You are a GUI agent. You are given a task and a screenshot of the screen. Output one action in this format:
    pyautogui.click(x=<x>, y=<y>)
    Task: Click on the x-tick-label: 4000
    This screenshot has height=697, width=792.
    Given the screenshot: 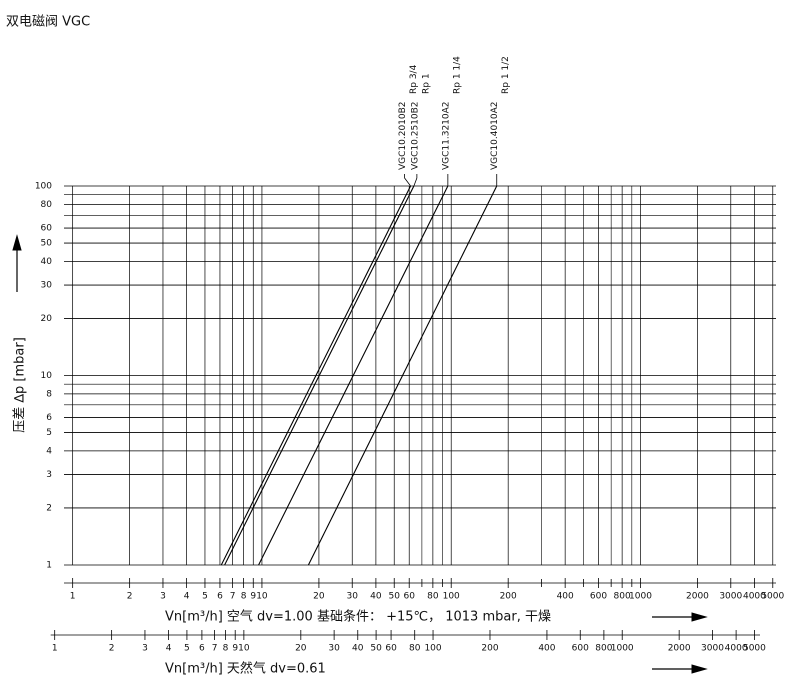 What is the action you would take?
    pyautogui.click(x=754, y=597)
    